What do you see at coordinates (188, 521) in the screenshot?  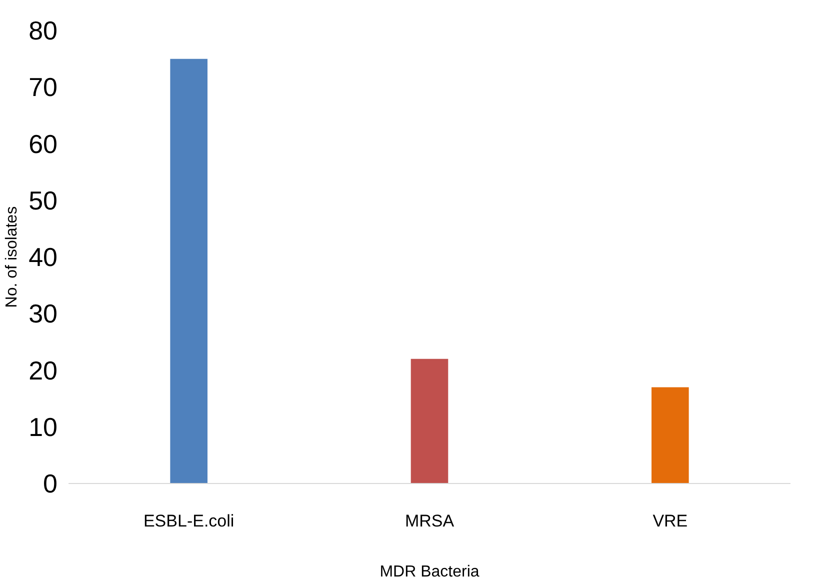 I see `x-tick-label: ESBL-E.coli` at bounding box center [188, 521].